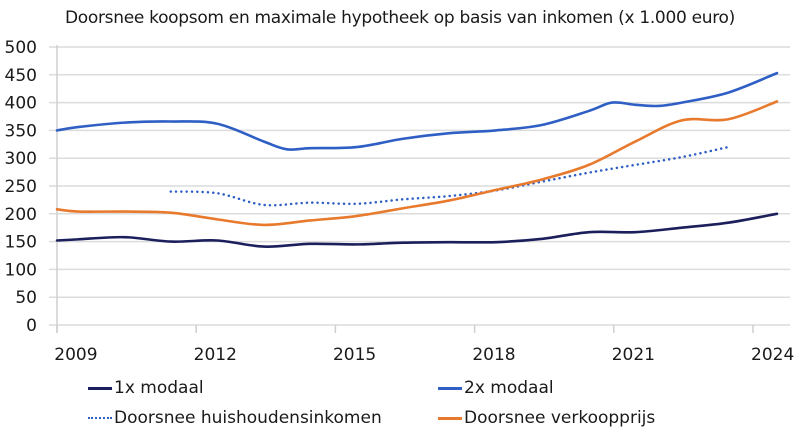 This screenshot has width=800, height=441. I want to click on x-tick-label: 2024, so click(772, 355).